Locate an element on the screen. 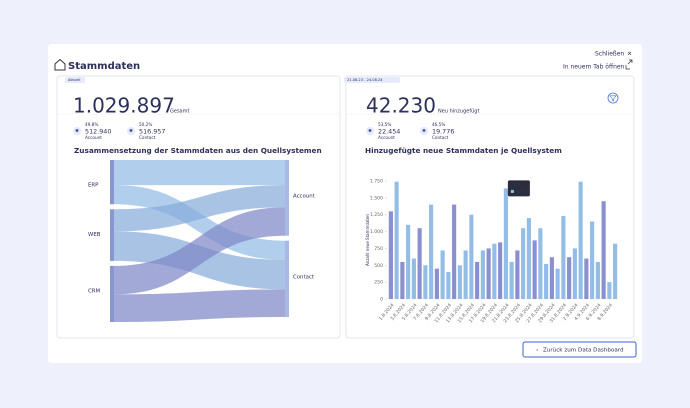 This screenshot has width=690, height=408. filter-button is located at coordinates (613, 98).